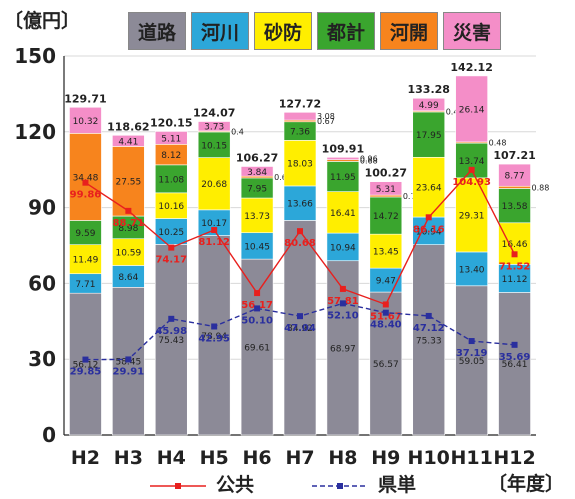 This screenshot has height=499, width=575. What do you see at coordinates (343, 349) in the screenshot?
I see `bar-value-label: 68.97` at bounding box center [343, 349].